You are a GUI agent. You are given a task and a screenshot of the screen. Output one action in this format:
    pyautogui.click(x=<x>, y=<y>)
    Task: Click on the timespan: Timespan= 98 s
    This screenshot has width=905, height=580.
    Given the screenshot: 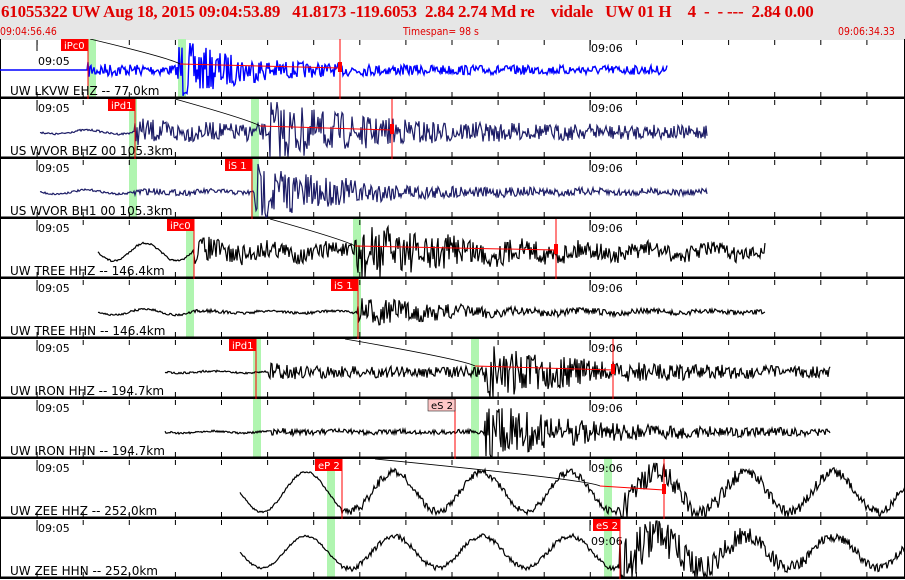 What is the action you would take?
    pyautogui.click(x=441, y=31)
    